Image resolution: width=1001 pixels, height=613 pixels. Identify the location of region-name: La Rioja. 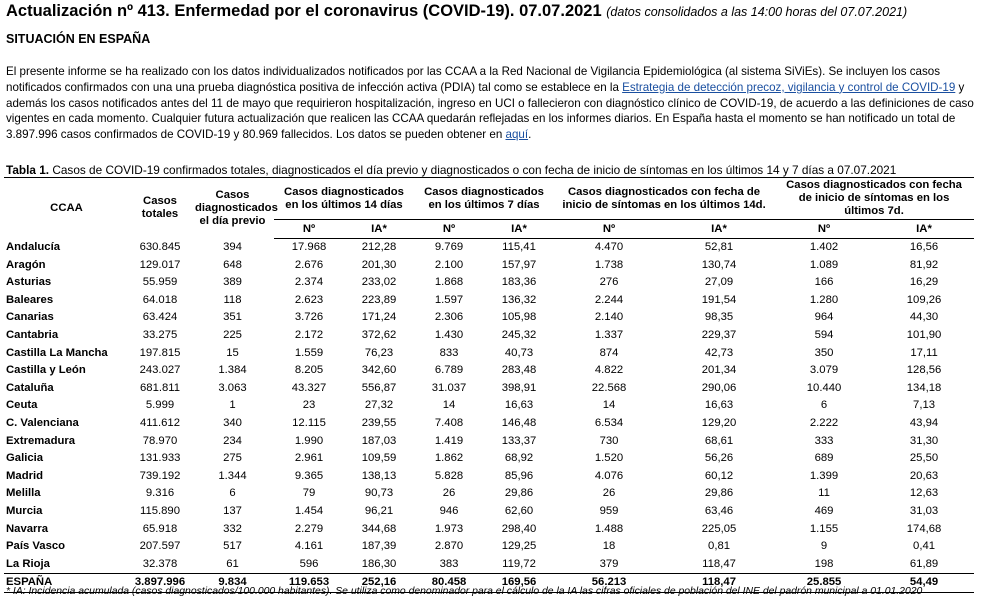
(28, 563).